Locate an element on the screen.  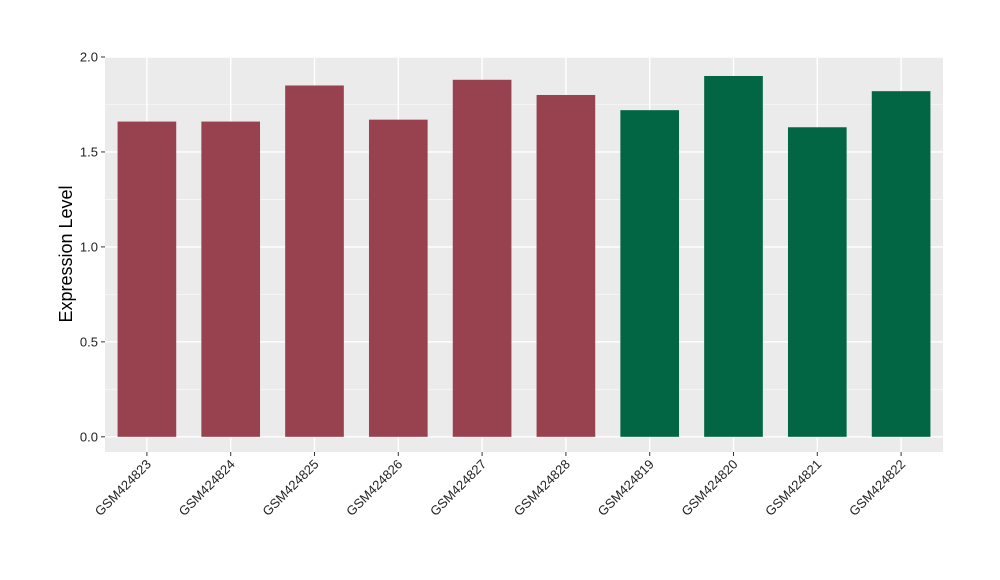
y-axis: 0.0 0.5 1.0 1.5 2.0 is located at coordinates (92, 247).